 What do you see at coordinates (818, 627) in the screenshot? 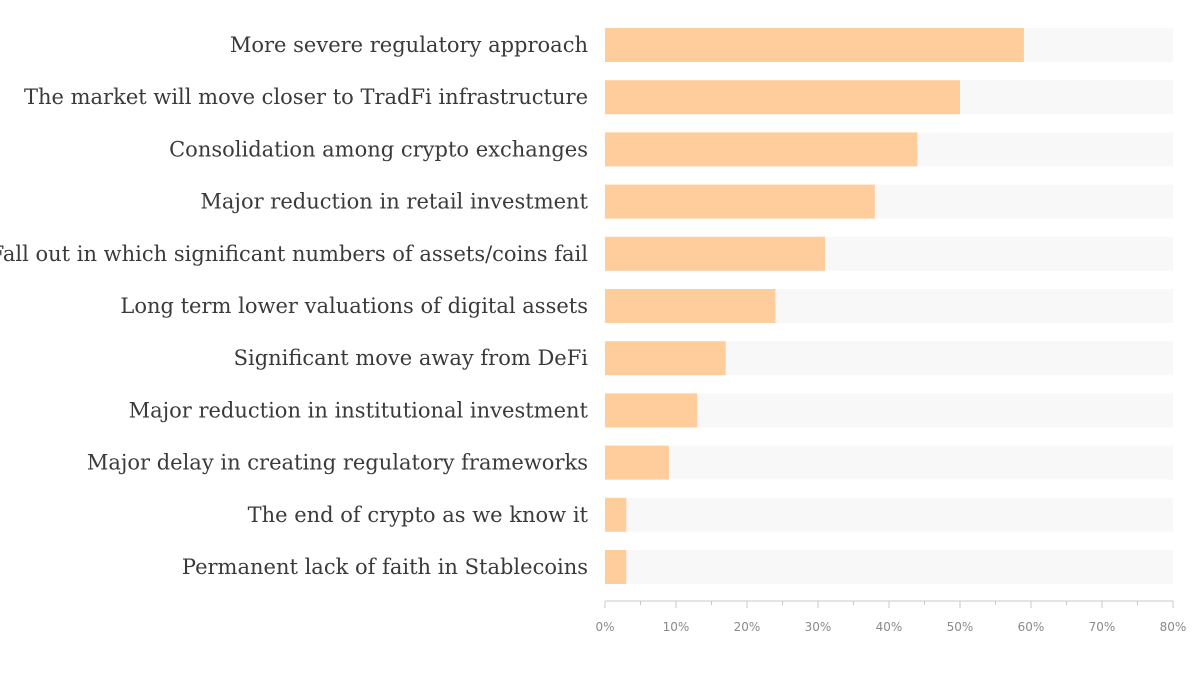
I see `x-tick-label: 30%` at bounding box center [818, 627].